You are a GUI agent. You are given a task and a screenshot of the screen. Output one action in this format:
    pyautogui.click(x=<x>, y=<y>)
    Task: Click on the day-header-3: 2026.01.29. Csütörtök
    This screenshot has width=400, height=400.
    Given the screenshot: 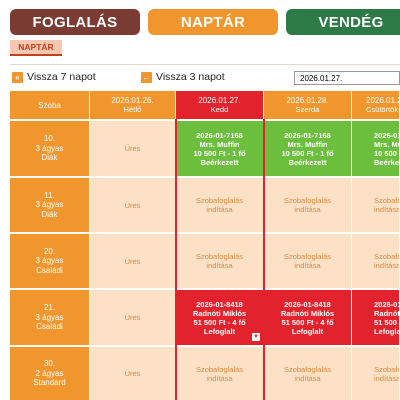 What is the action you would take?
    pyautogui.click(x=376, y=105)
    